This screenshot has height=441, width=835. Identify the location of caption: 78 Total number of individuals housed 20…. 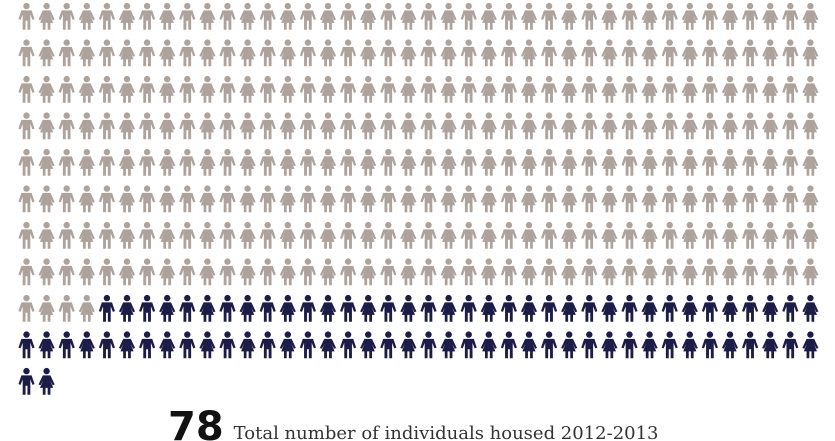
(413, 423).